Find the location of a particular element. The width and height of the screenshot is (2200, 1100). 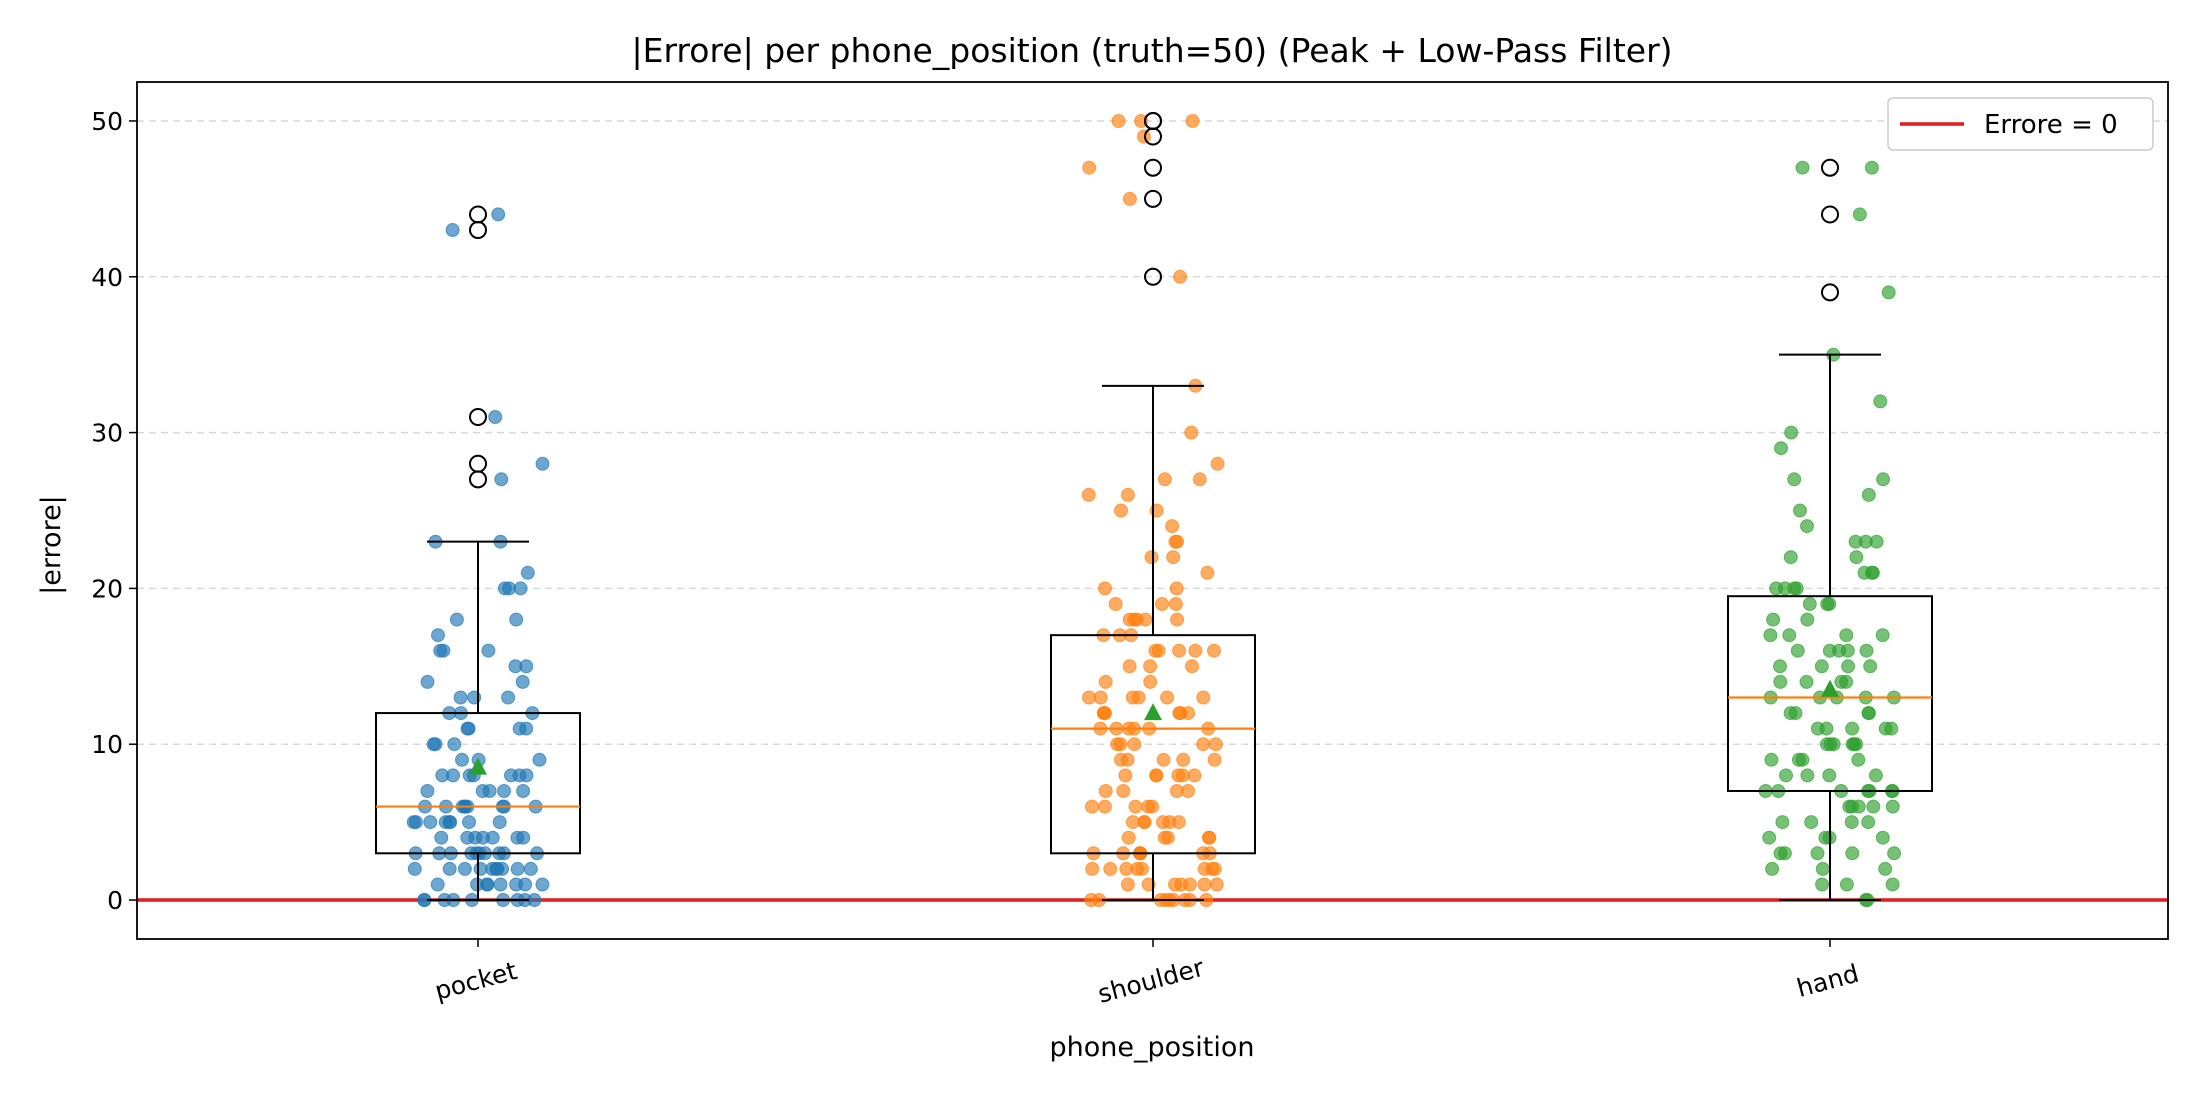

y-tick-label: 10 is located at coordinates (107, 744).